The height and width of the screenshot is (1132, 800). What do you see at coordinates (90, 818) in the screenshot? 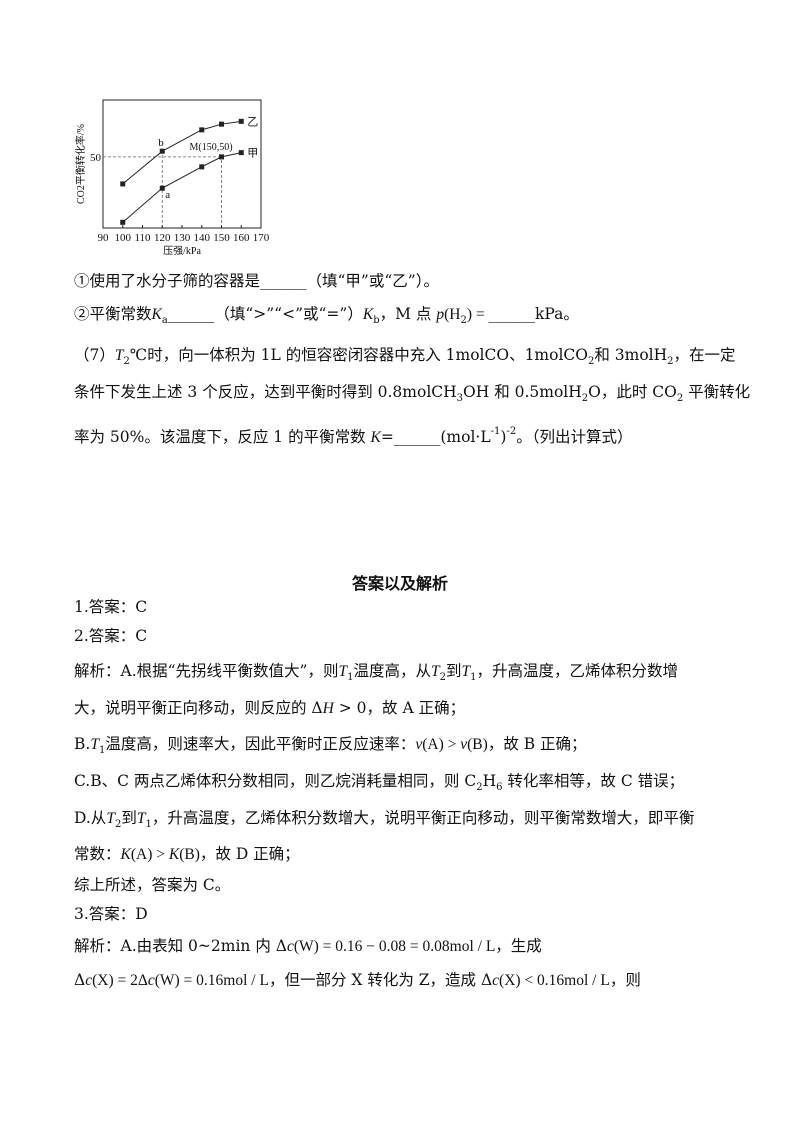
I see `text-segment: D.从` at bounding box center [90, 818].